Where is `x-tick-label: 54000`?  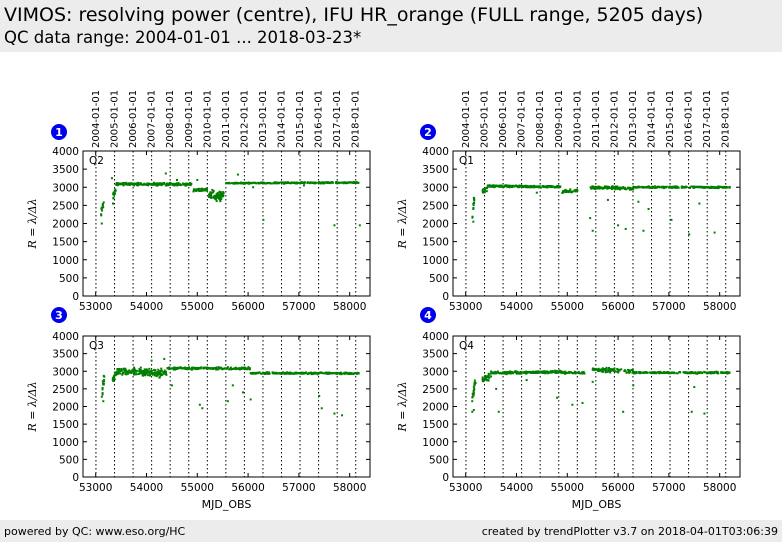 x-tick-label: 54000 is located at coordinates (146, 307).